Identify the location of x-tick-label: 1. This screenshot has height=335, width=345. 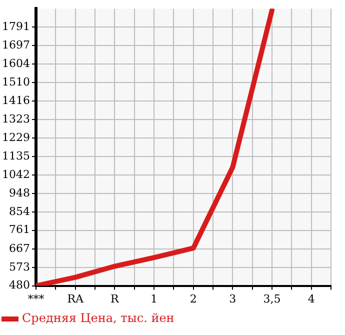
(154, 299).